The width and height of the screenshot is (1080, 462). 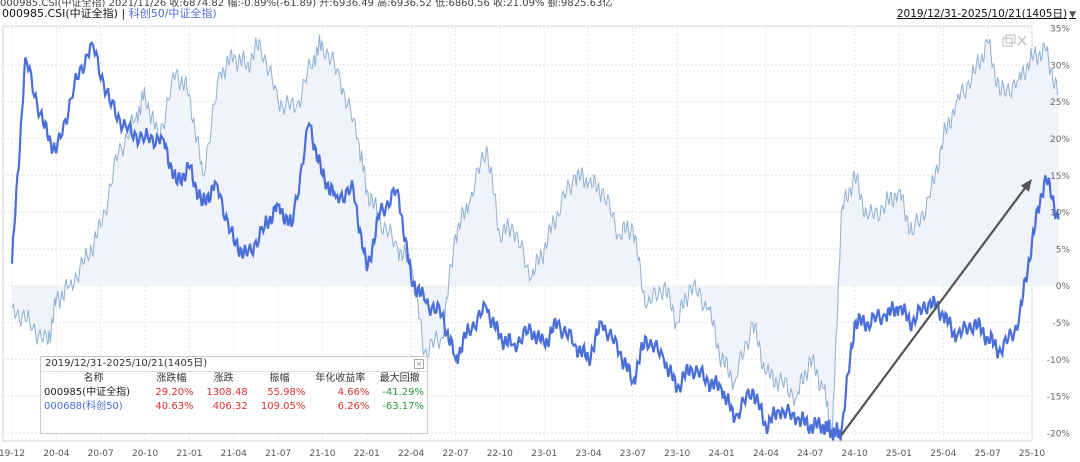 What do you see at coordinates (943, 454) in the screenshot?
I see `x-tick-label: 25-04` at bounding box center [943, 454].